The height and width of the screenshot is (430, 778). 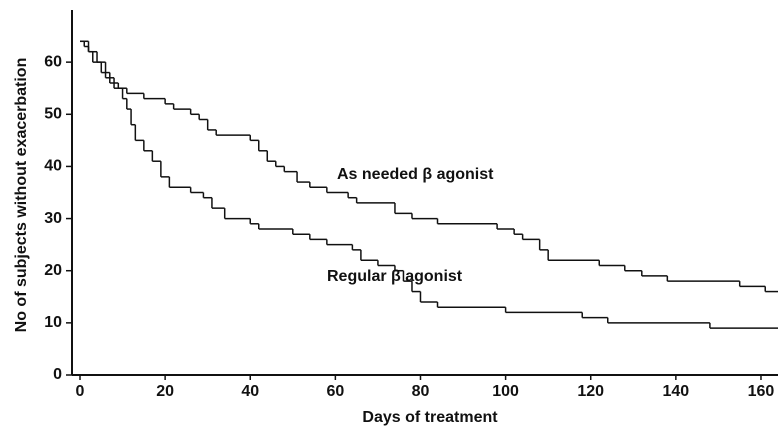 What do you see at coordinates (395, 276) in the screenshot?
I see `series-label: Regular β agonist` at bounding box center [395, 276].